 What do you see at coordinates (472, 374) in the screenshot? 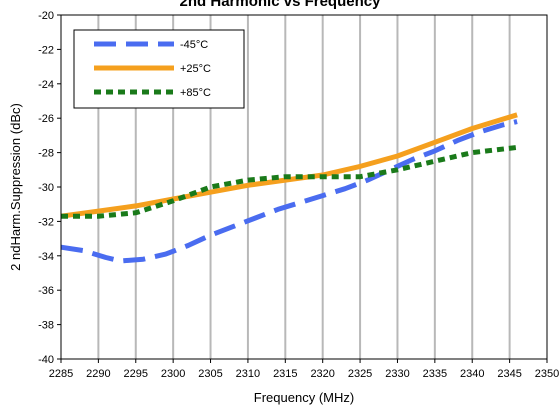
I see `x-tick-label: 2340` at bounding box center [472, 374].